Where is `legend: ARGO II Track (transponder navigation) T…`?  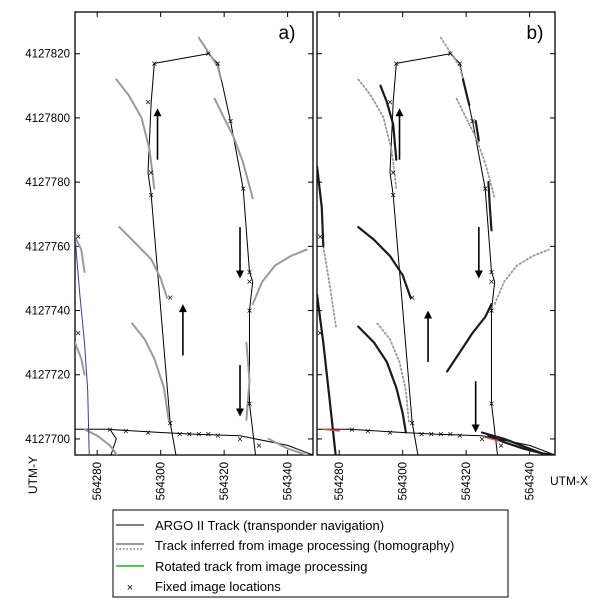 legend: ARGO II Track (transponder navigation) T… is located at coordinates (310, 553).